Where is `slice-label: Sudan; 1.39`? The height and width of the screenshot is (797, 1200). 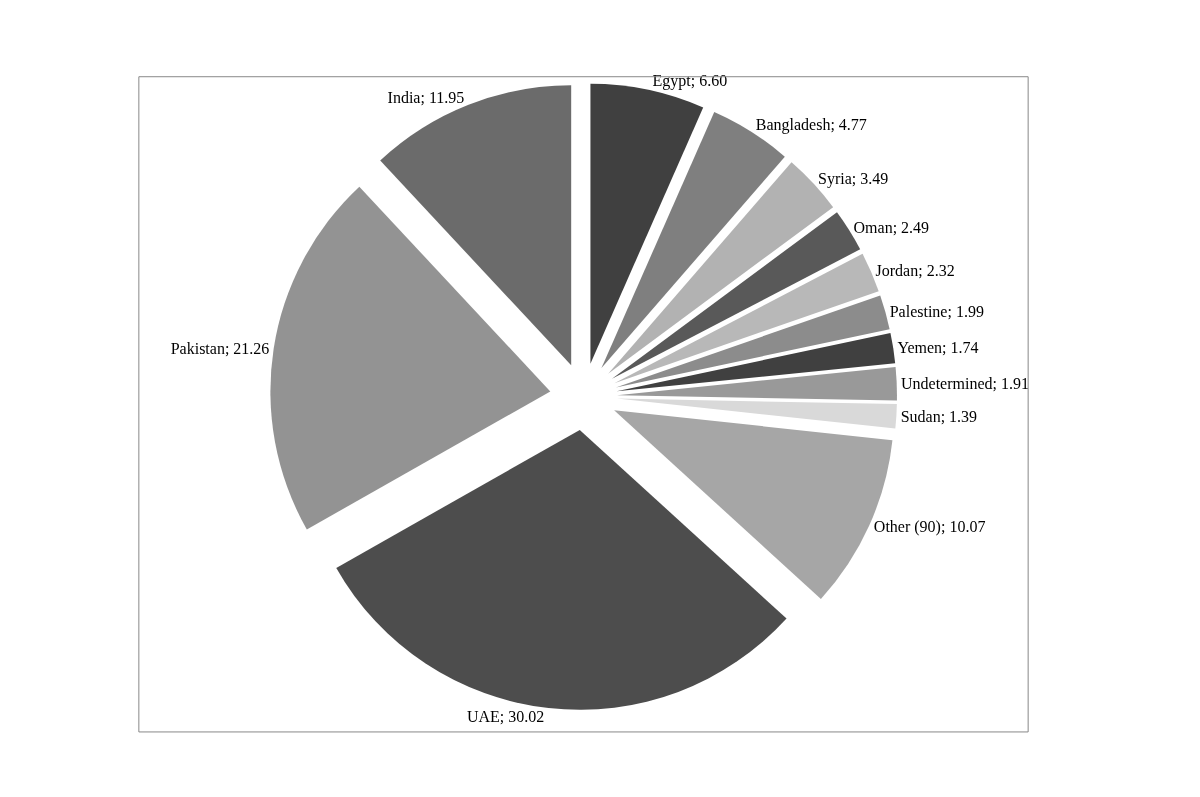
slice-label: Sudan; 1.39 is located at coordinates (939, 416).